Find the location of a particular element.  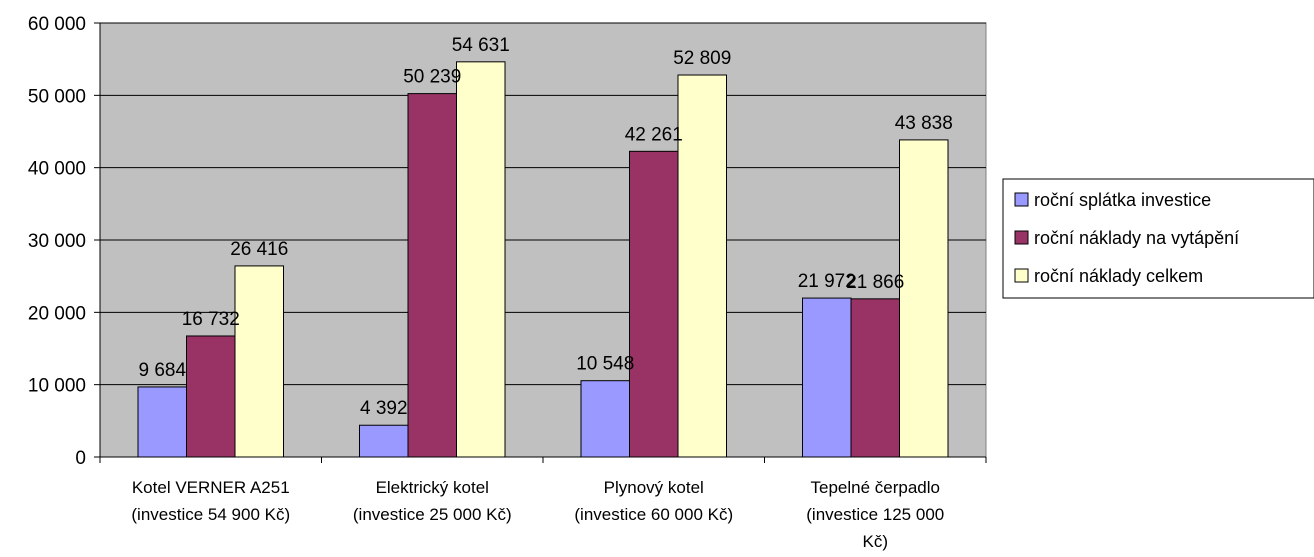

data-label: 50 239 is located at coordinates (432, 77).